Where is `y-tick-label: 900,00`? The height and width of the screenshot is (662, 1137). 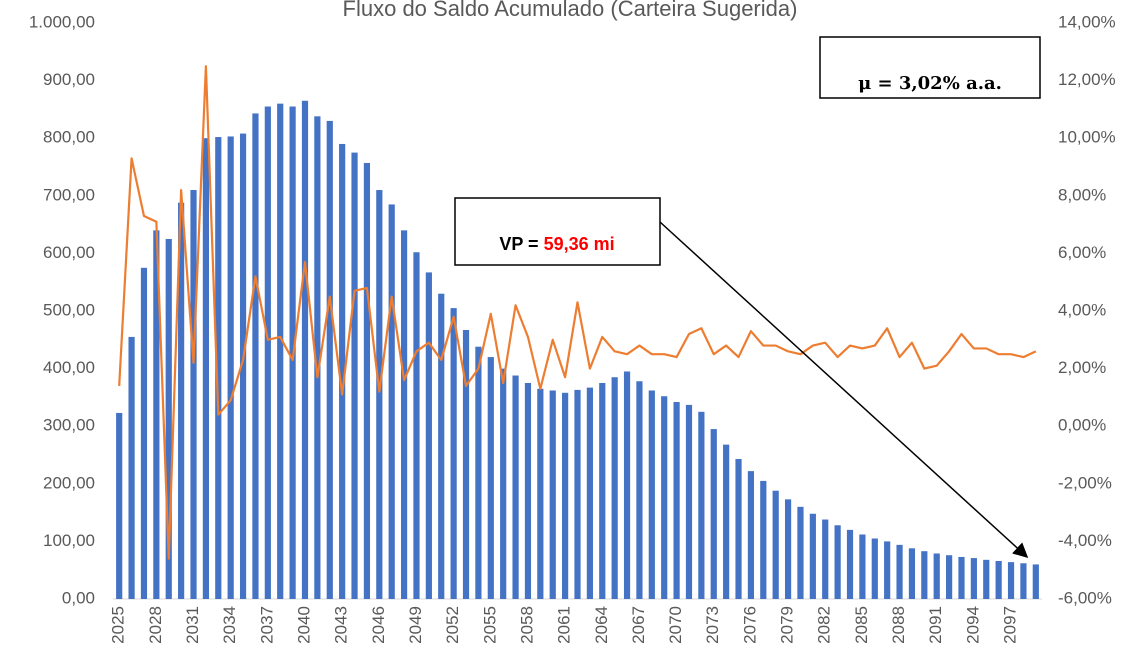 y-tick-label: 900,00 is located at coordinates (69, 79).